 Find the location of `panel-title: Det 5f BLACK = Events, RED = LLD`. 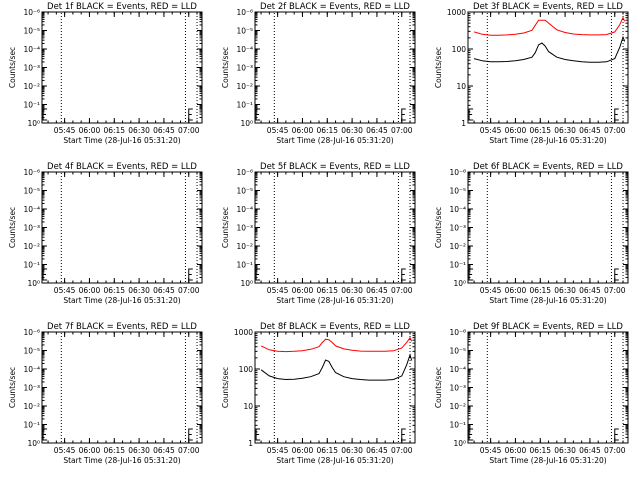

panel-title: Det 5f BLACK = Events, RED = LLD is located at coordinates (335, 167).